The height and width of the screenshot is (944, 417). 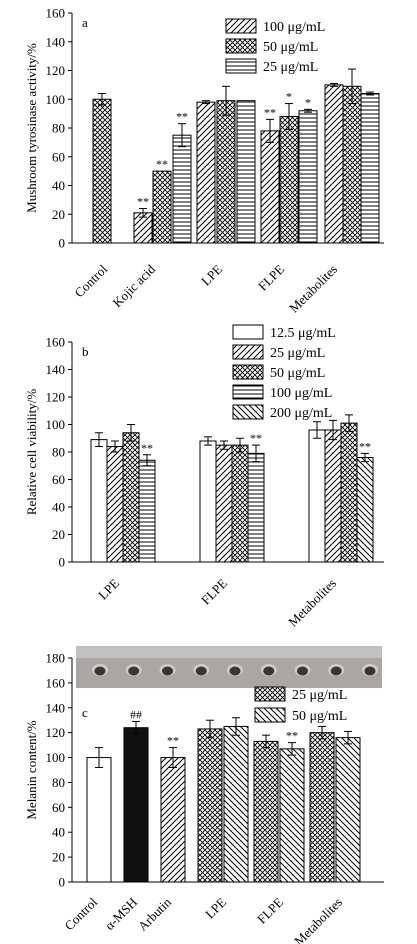 I want to click on legend: 100 μg/mL 50 μg/mL 25 μg/mL, so click(x=275, y=46).